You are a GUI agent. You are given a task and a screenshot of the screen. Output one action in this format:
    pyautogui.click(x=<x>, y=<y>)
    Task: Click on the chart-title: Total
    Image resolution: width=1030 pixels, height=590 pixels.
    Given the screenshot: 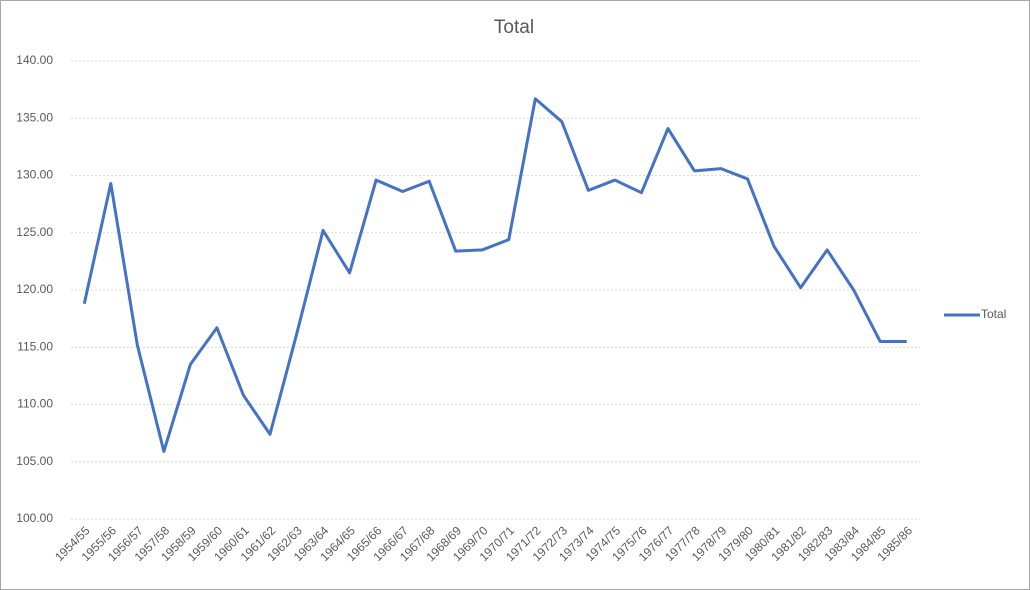 What is the action you would take?
    pyautogui.click(x=514, y=27)
    